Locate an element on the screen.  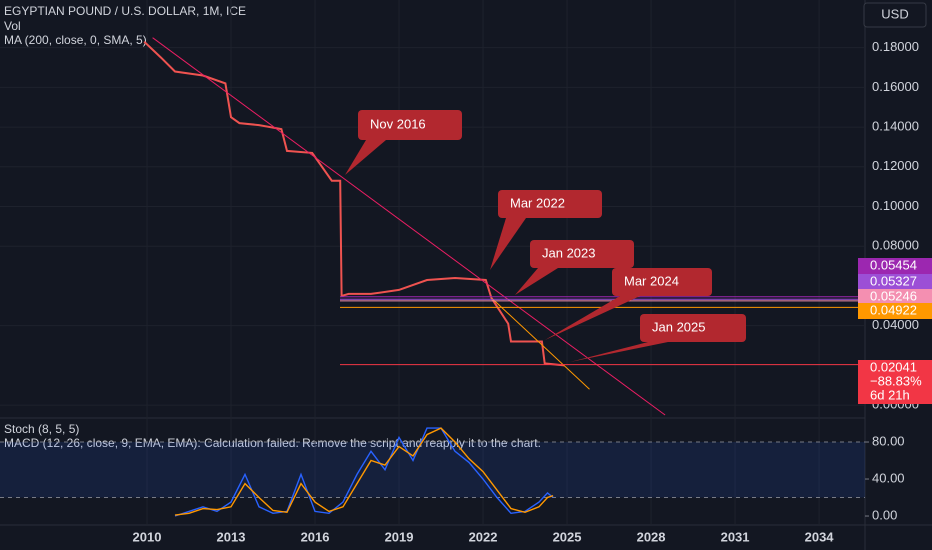
symbol: EGYPTIAN POUND / U.S. DOLLAR, 1M, ICE is located at coordinates (125, 11).